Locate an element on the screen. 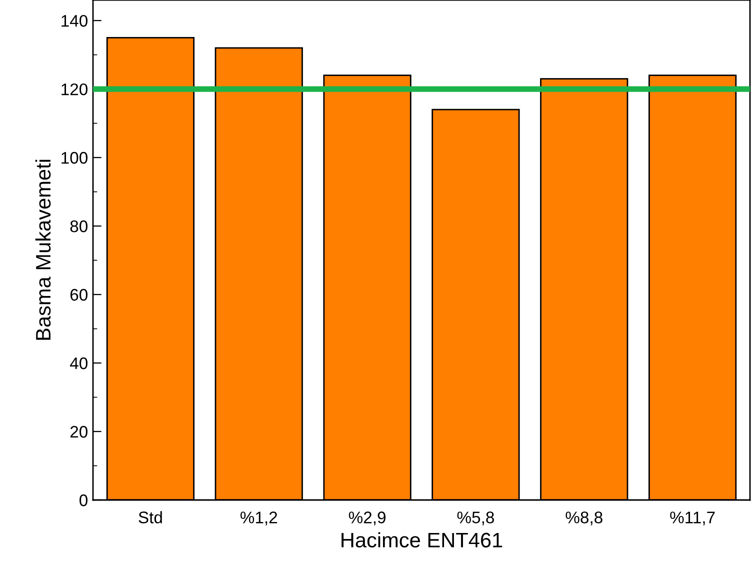 The height and width of the screenshot is (576, 752). y-tick-label: 20 is located at coordinates (79, 432).